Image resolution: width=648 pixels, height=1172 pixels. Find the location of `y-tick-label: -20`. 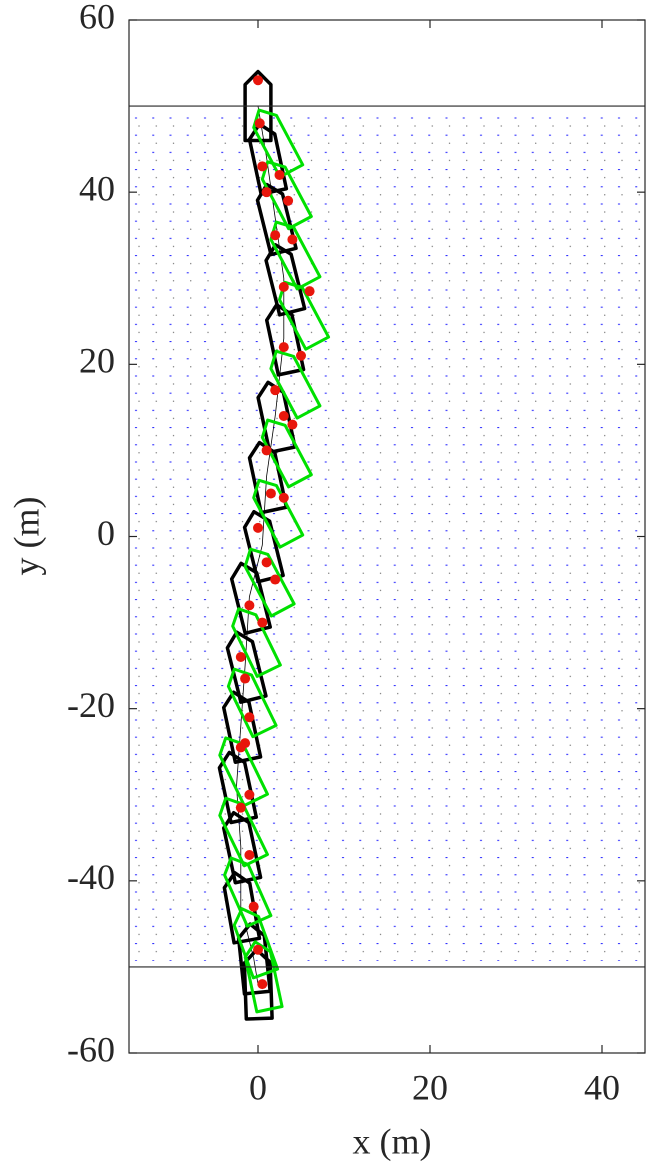

y-tick-label: -20 is located at coordinates (91, 705).